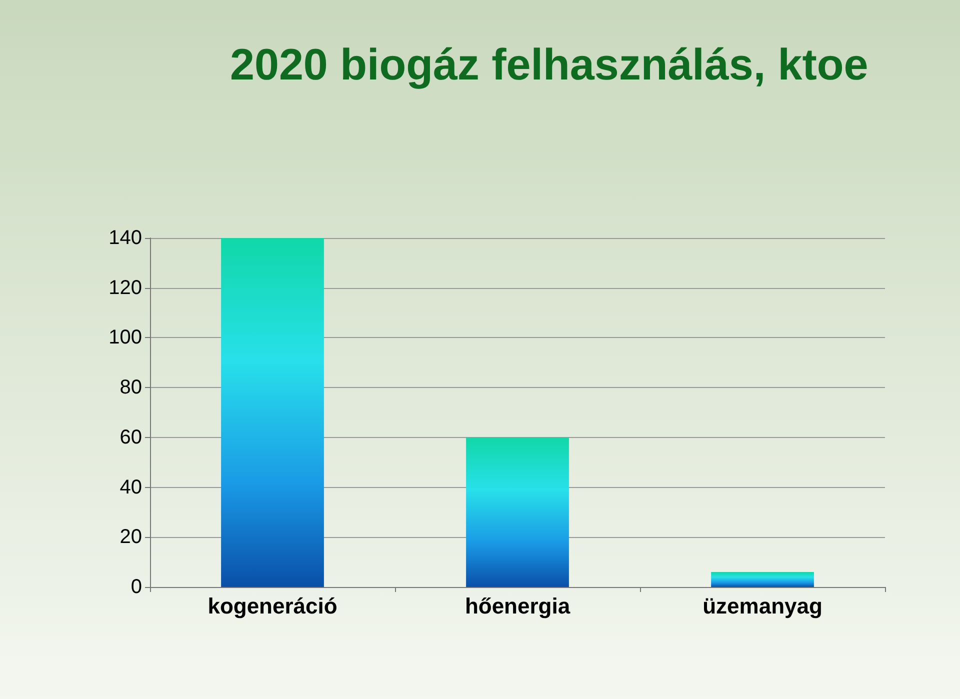 The image size is (960, 699). What do you see at coordinates (125, 287) in the screenshot?
I see `y-tick-label: 120` at bounding box center [125, 287].